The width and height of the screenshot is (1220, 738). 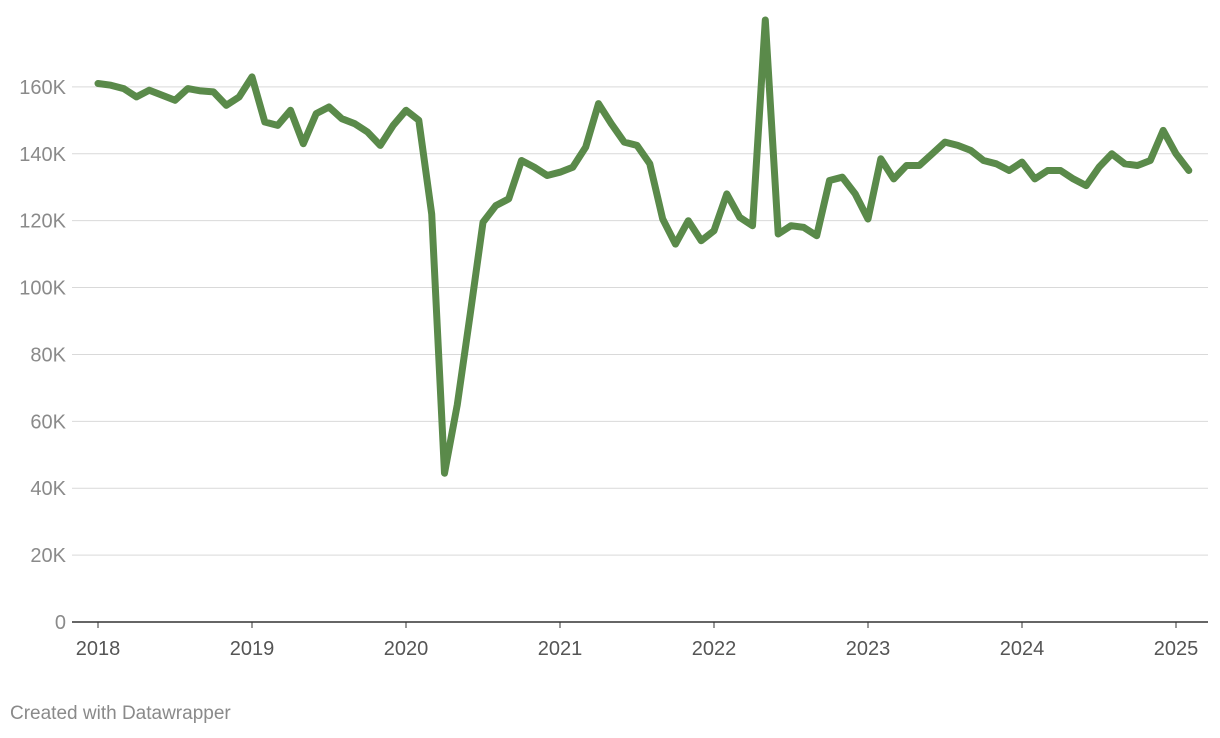 What do you see at coordinates (48, 355) in the screenshot?
I see `y-tick-label: 80K` at bounding box center [48, 355].